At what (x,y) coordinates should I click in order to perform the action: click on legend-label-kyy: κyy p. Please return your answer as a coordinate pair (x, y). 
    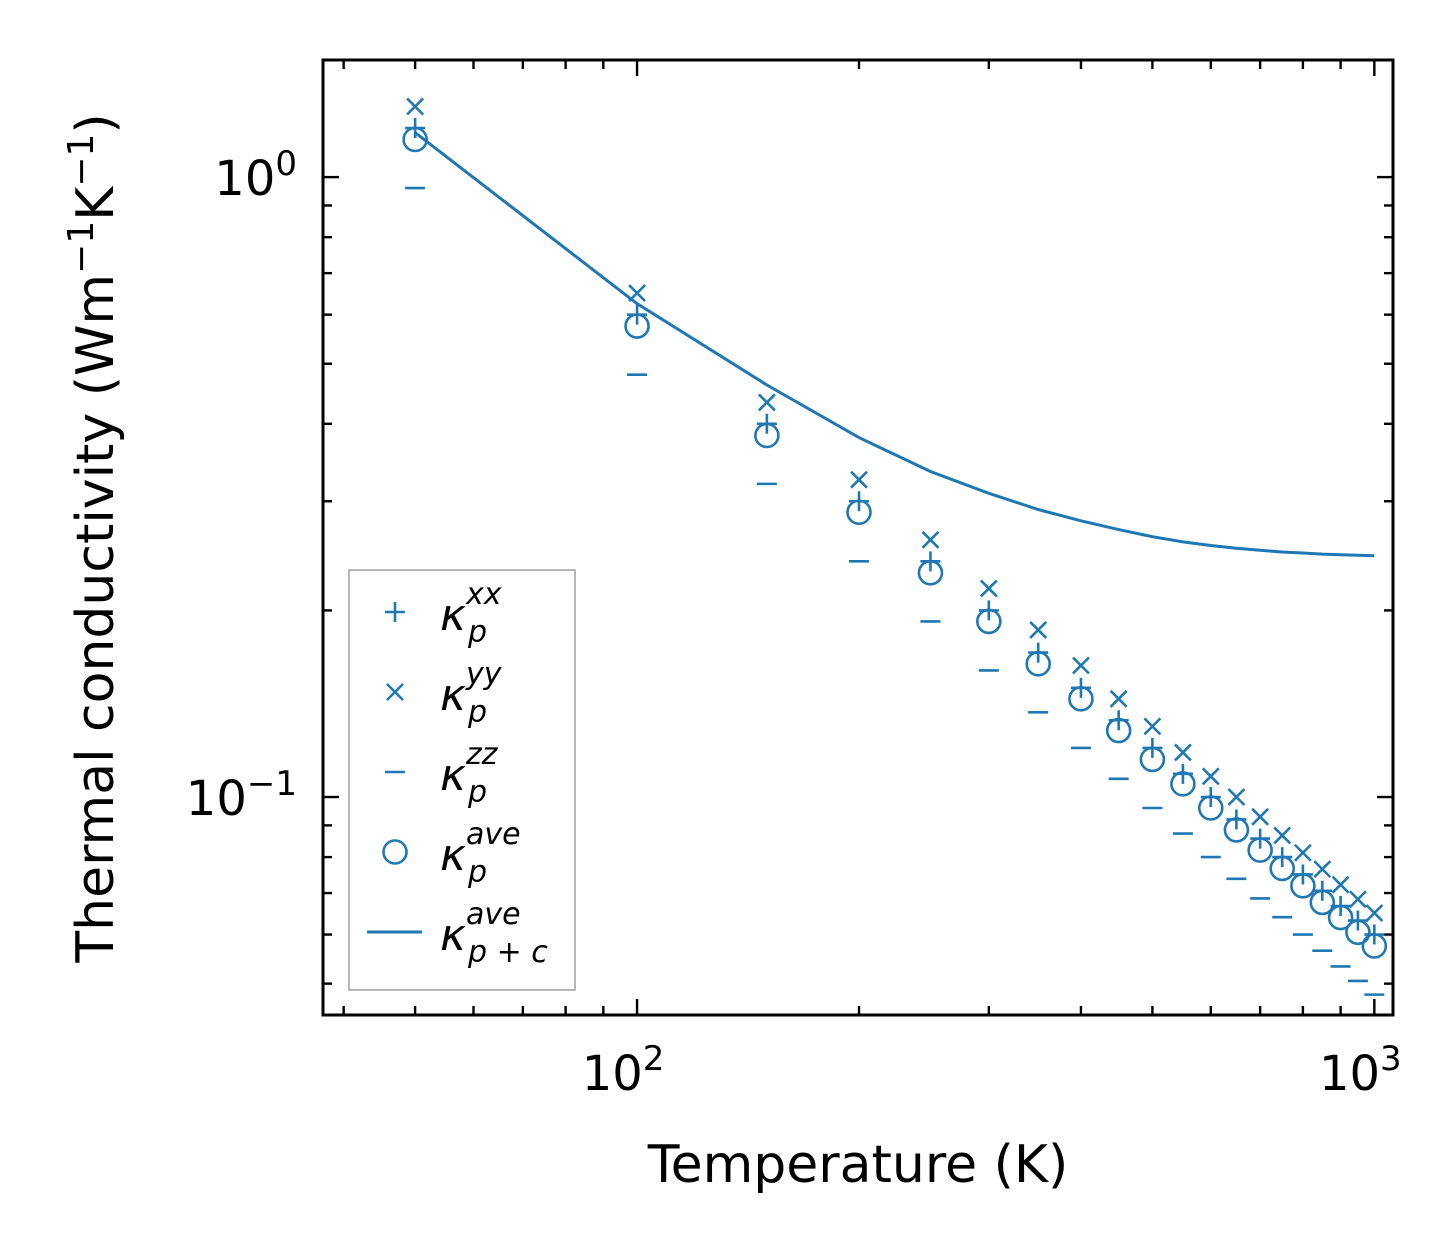
    Looking at the image, I should click on (471, 693).